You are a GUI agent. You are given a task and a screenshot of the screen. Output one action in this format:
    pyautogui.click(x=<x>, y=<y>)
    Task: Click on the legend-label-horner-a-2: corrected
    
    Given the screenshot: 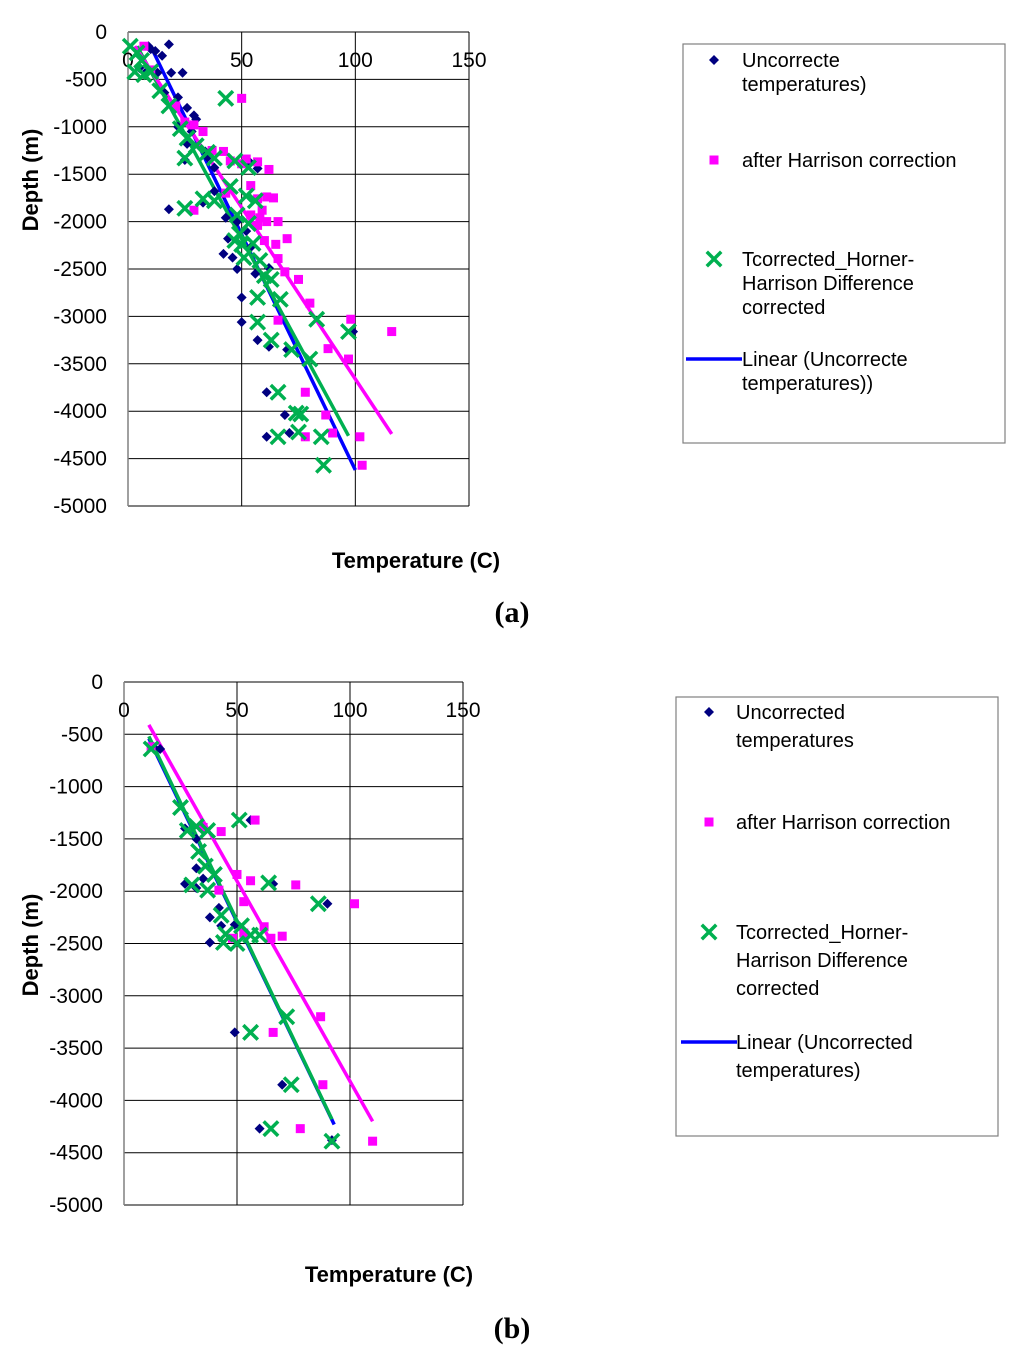 What is the action you would take?
    pyautogui.click(x=783, y=308)
    